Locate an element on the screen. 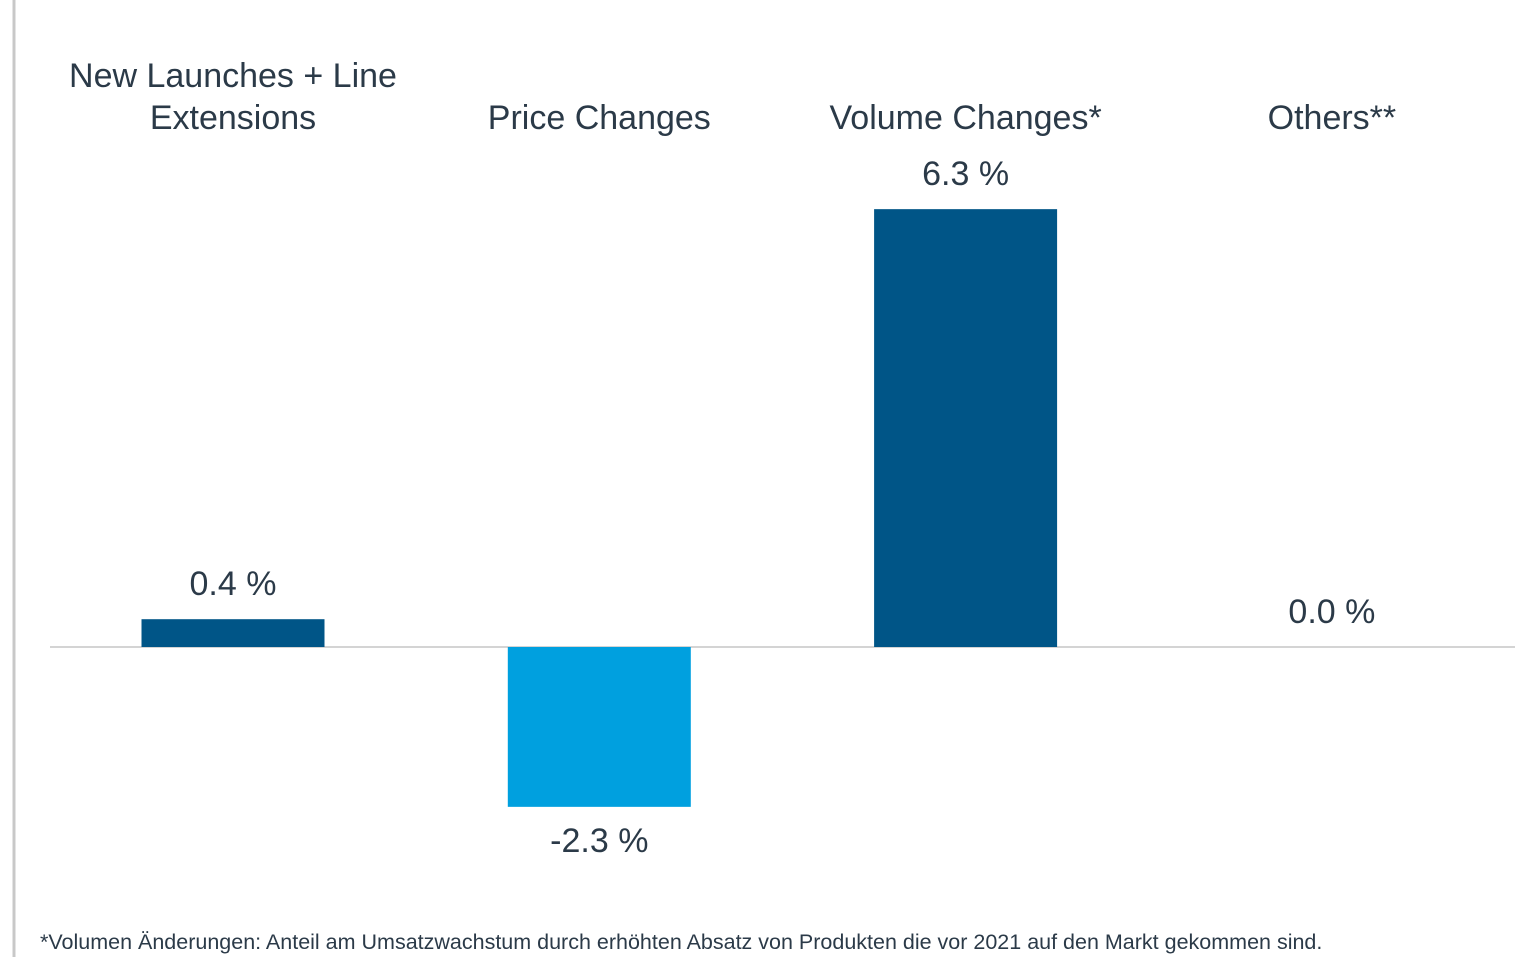 This screenshot has width=1524, height=957. value-label: 0.0 % is located at coordinates (1331, 612).